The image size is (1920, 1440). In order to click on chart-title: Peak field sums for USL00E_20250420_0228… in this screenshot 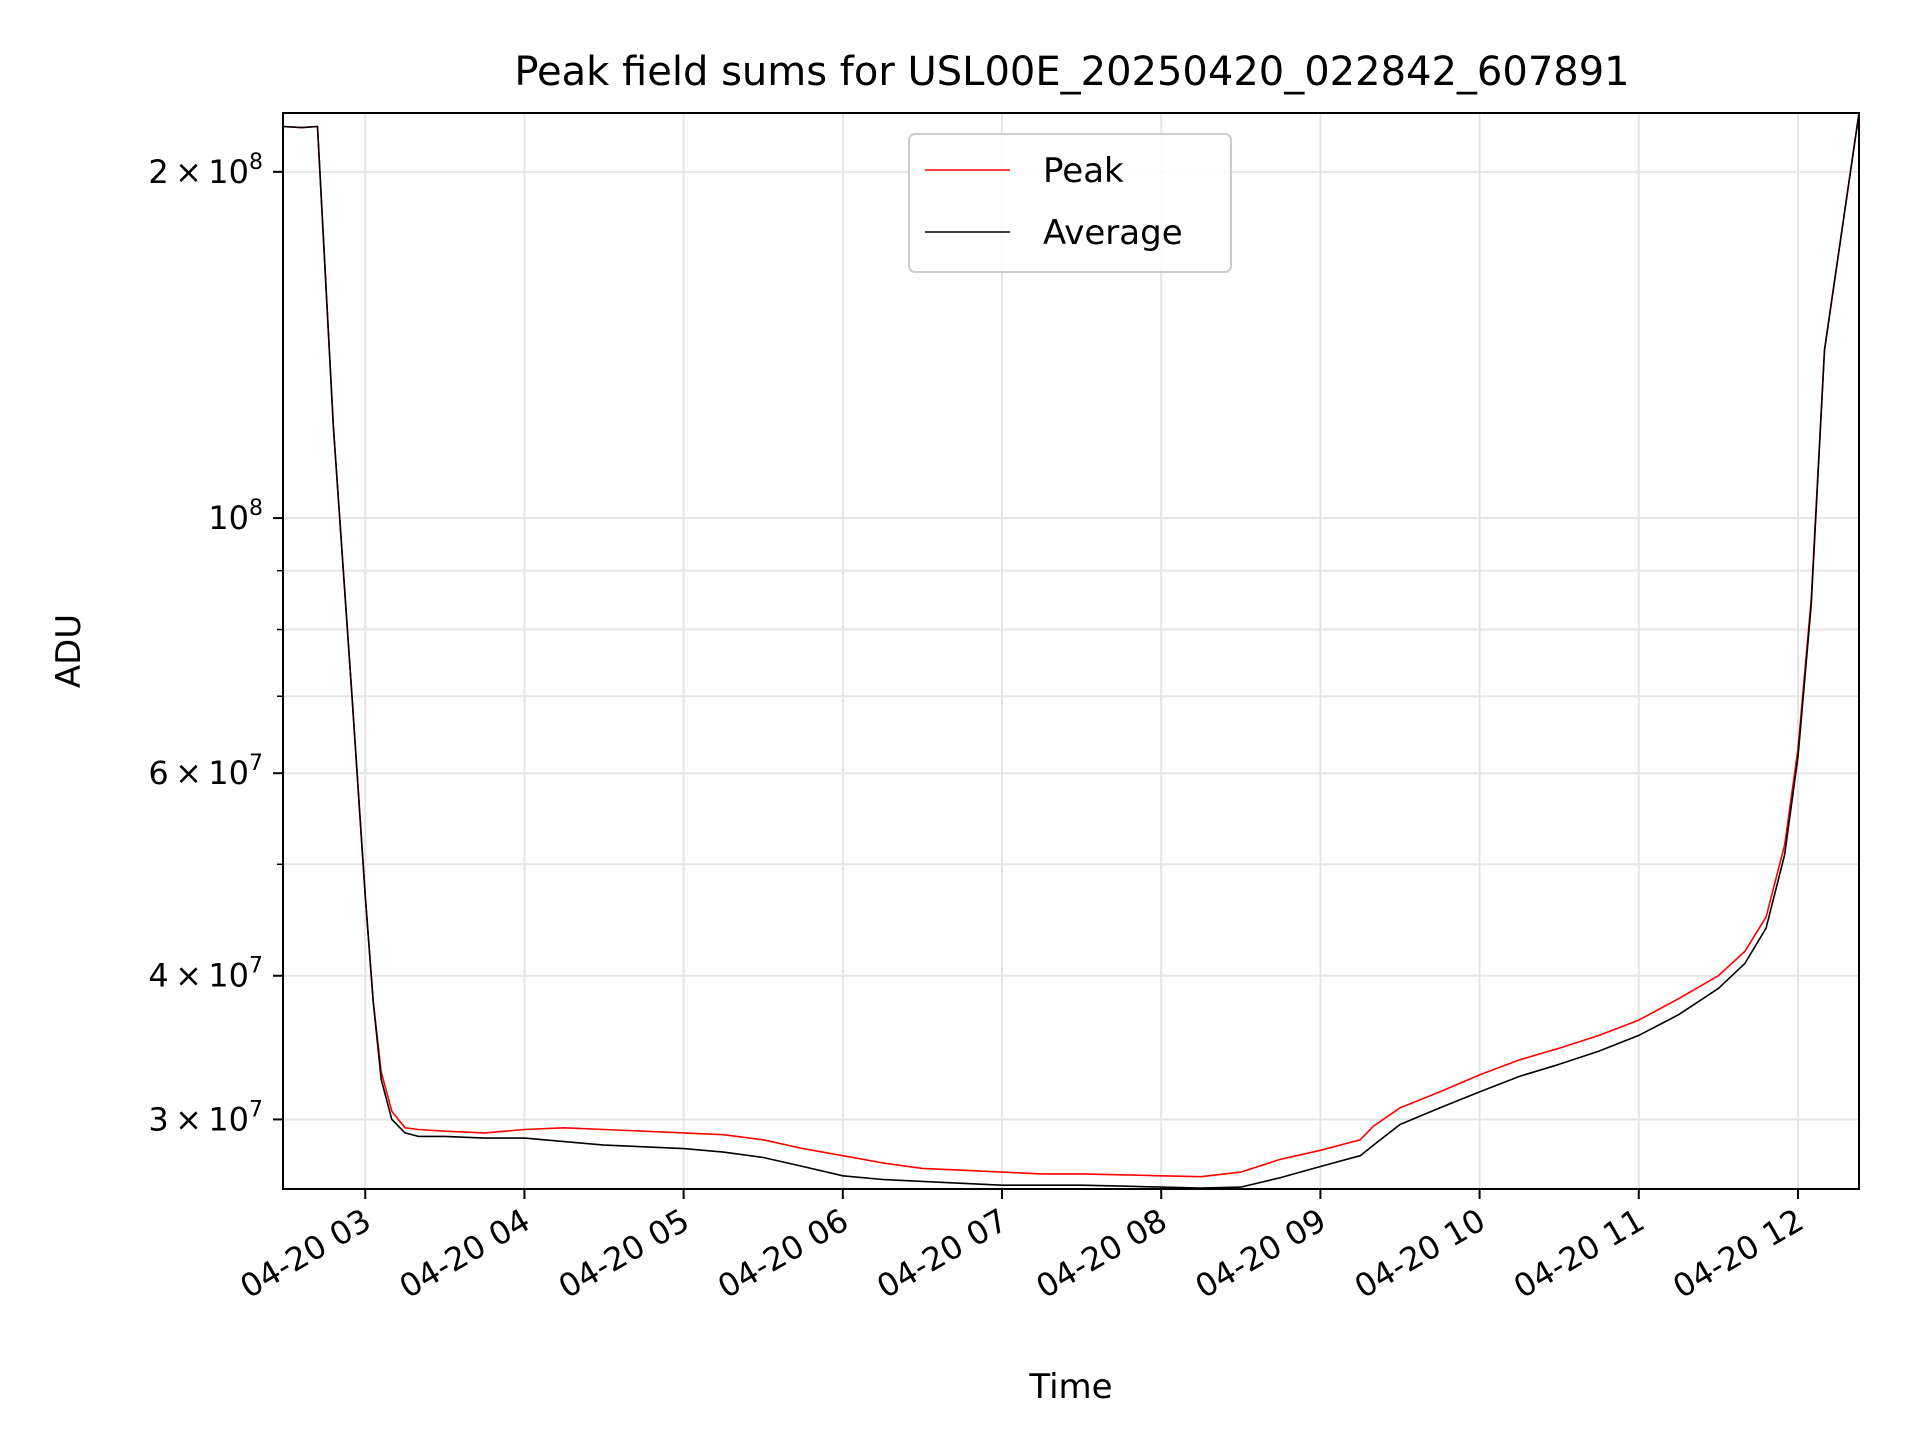, I will do `click(1071, 72)`.